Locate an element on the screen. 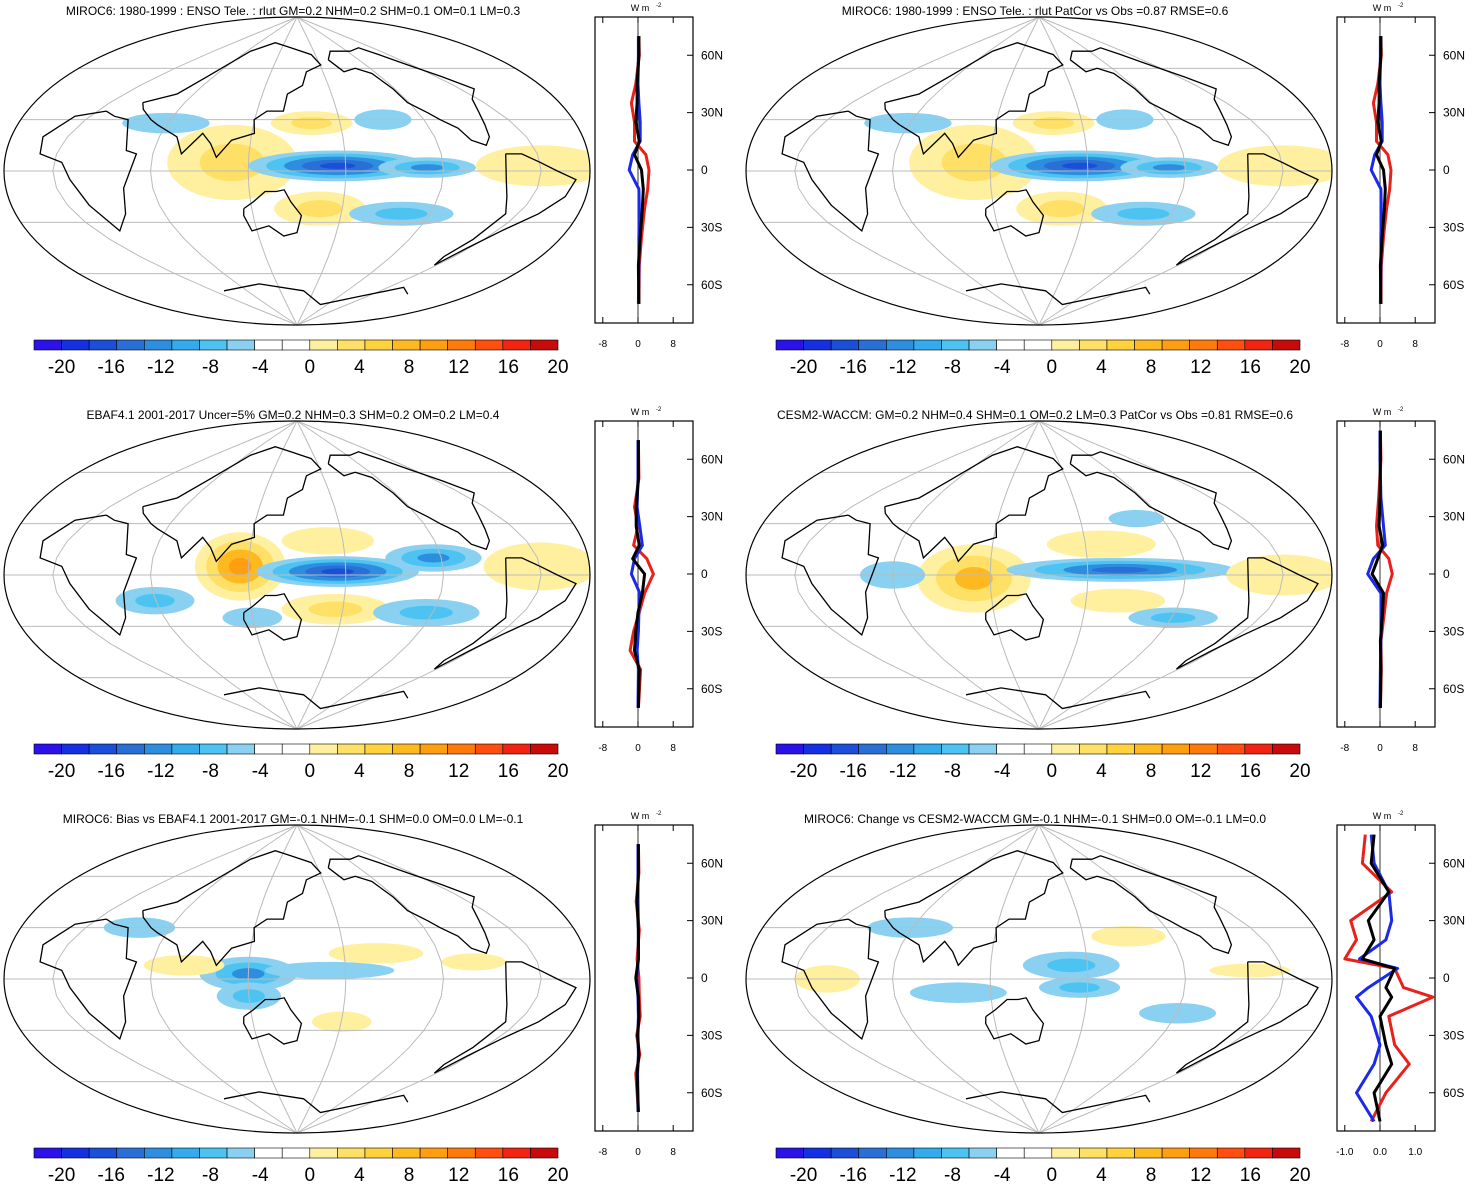 Image resolution: width=1483 pixels, height=1203 pixels. map-border is located at coordinates (1039, 979).